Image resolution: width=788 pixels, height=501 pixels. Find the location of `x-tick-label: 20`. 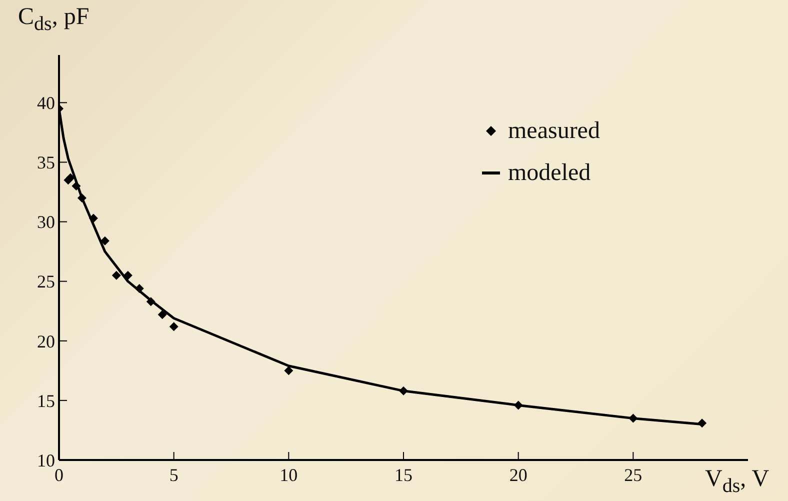

x-tick-label: 20 is located at coordinates (518, 474).